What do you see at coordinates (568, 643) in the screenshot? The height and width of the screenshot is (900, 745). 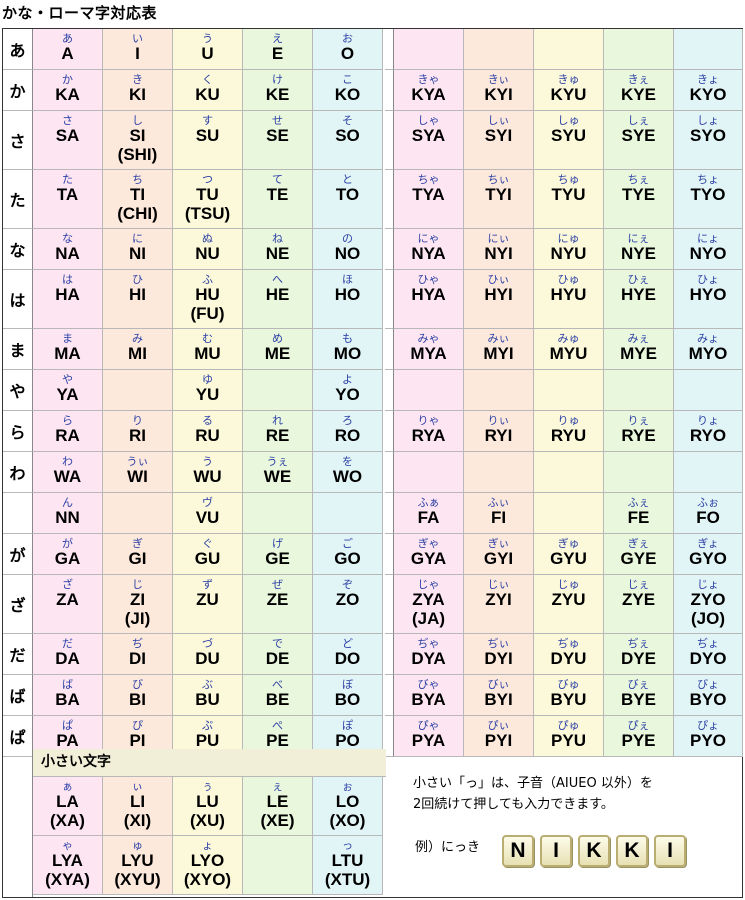 I see `kana-label: ぢゅ` at bounding box center [568, 643].